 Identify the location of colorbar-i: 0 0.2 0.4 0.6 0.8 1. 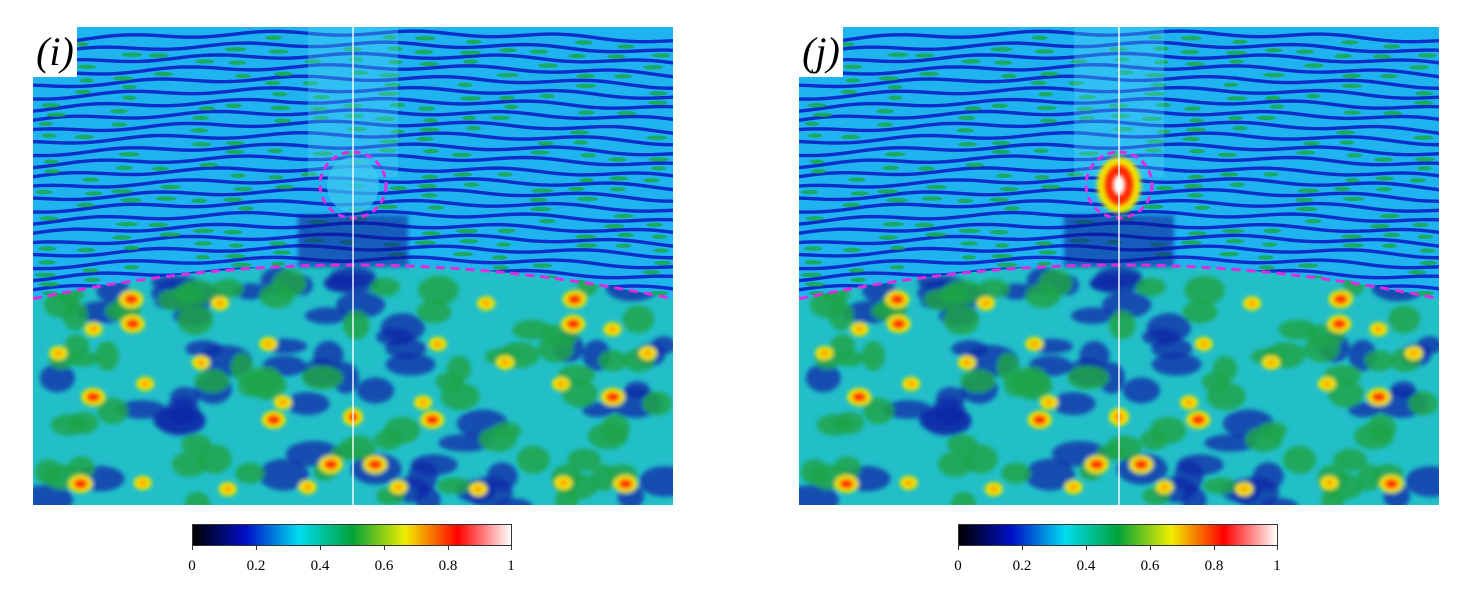
(351, 550).